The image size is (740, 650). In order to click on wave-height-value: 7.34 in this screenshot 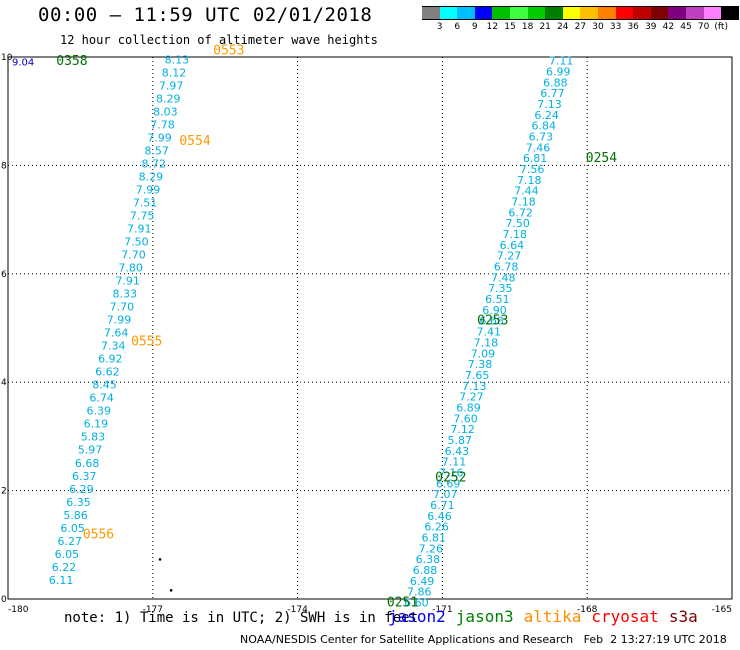, I will do `click(113, 346)`.